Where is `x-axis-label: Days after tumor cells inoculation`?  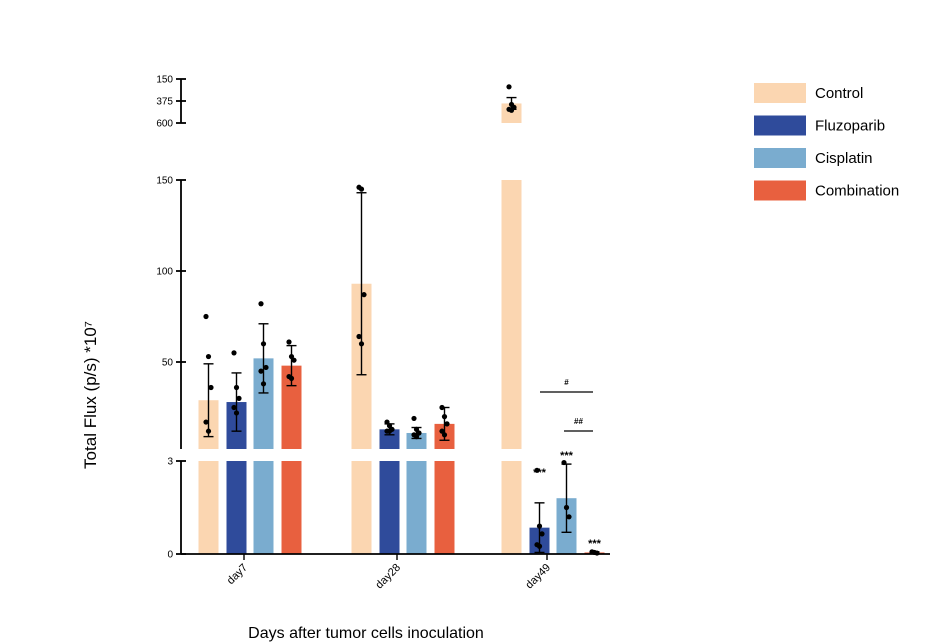
x-axis-label: Days after tumor cells inoculation is located at coordinates (366, 633).